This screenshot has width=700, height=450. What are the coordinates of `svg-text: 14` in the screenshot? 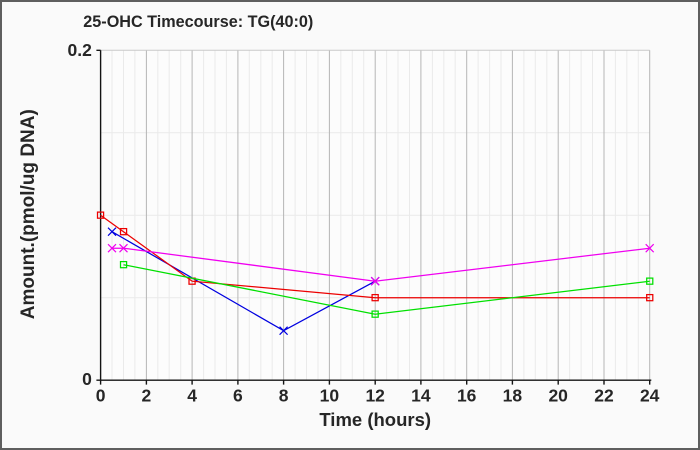 It's located at (421, 395).